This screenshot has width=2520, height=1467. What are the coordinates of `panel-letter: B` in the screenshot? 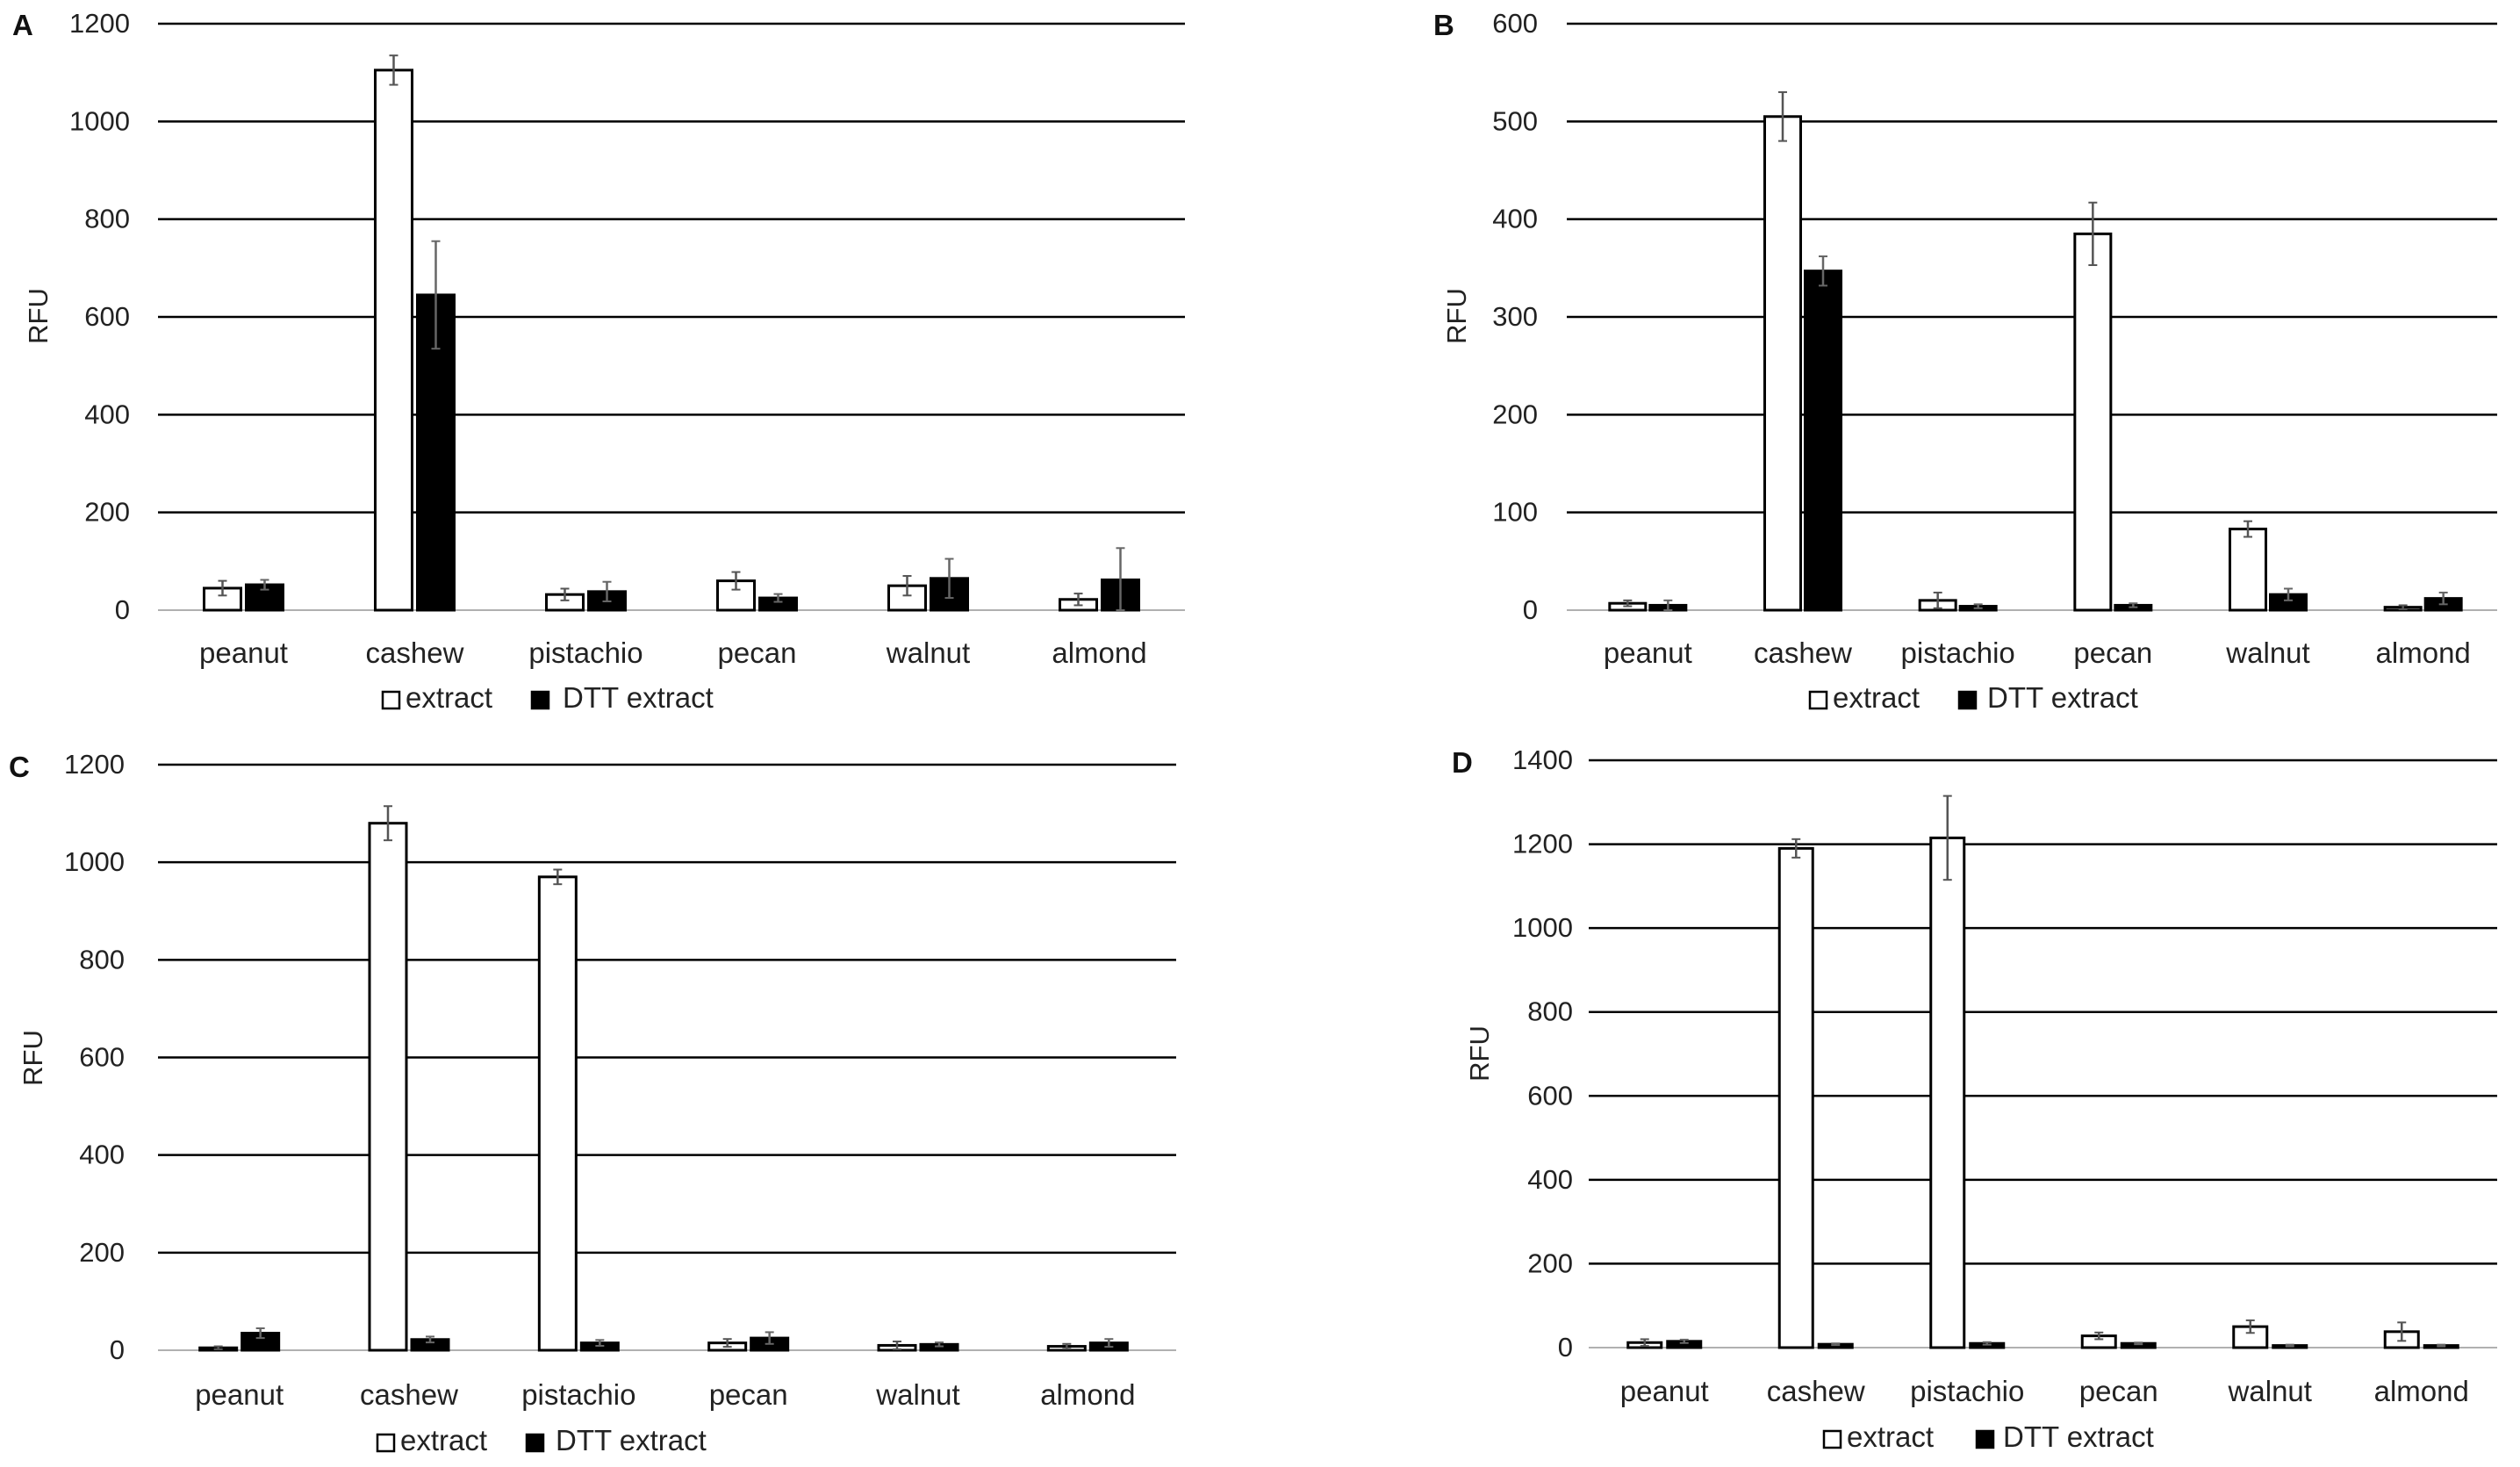 It's located at (1443, 25).